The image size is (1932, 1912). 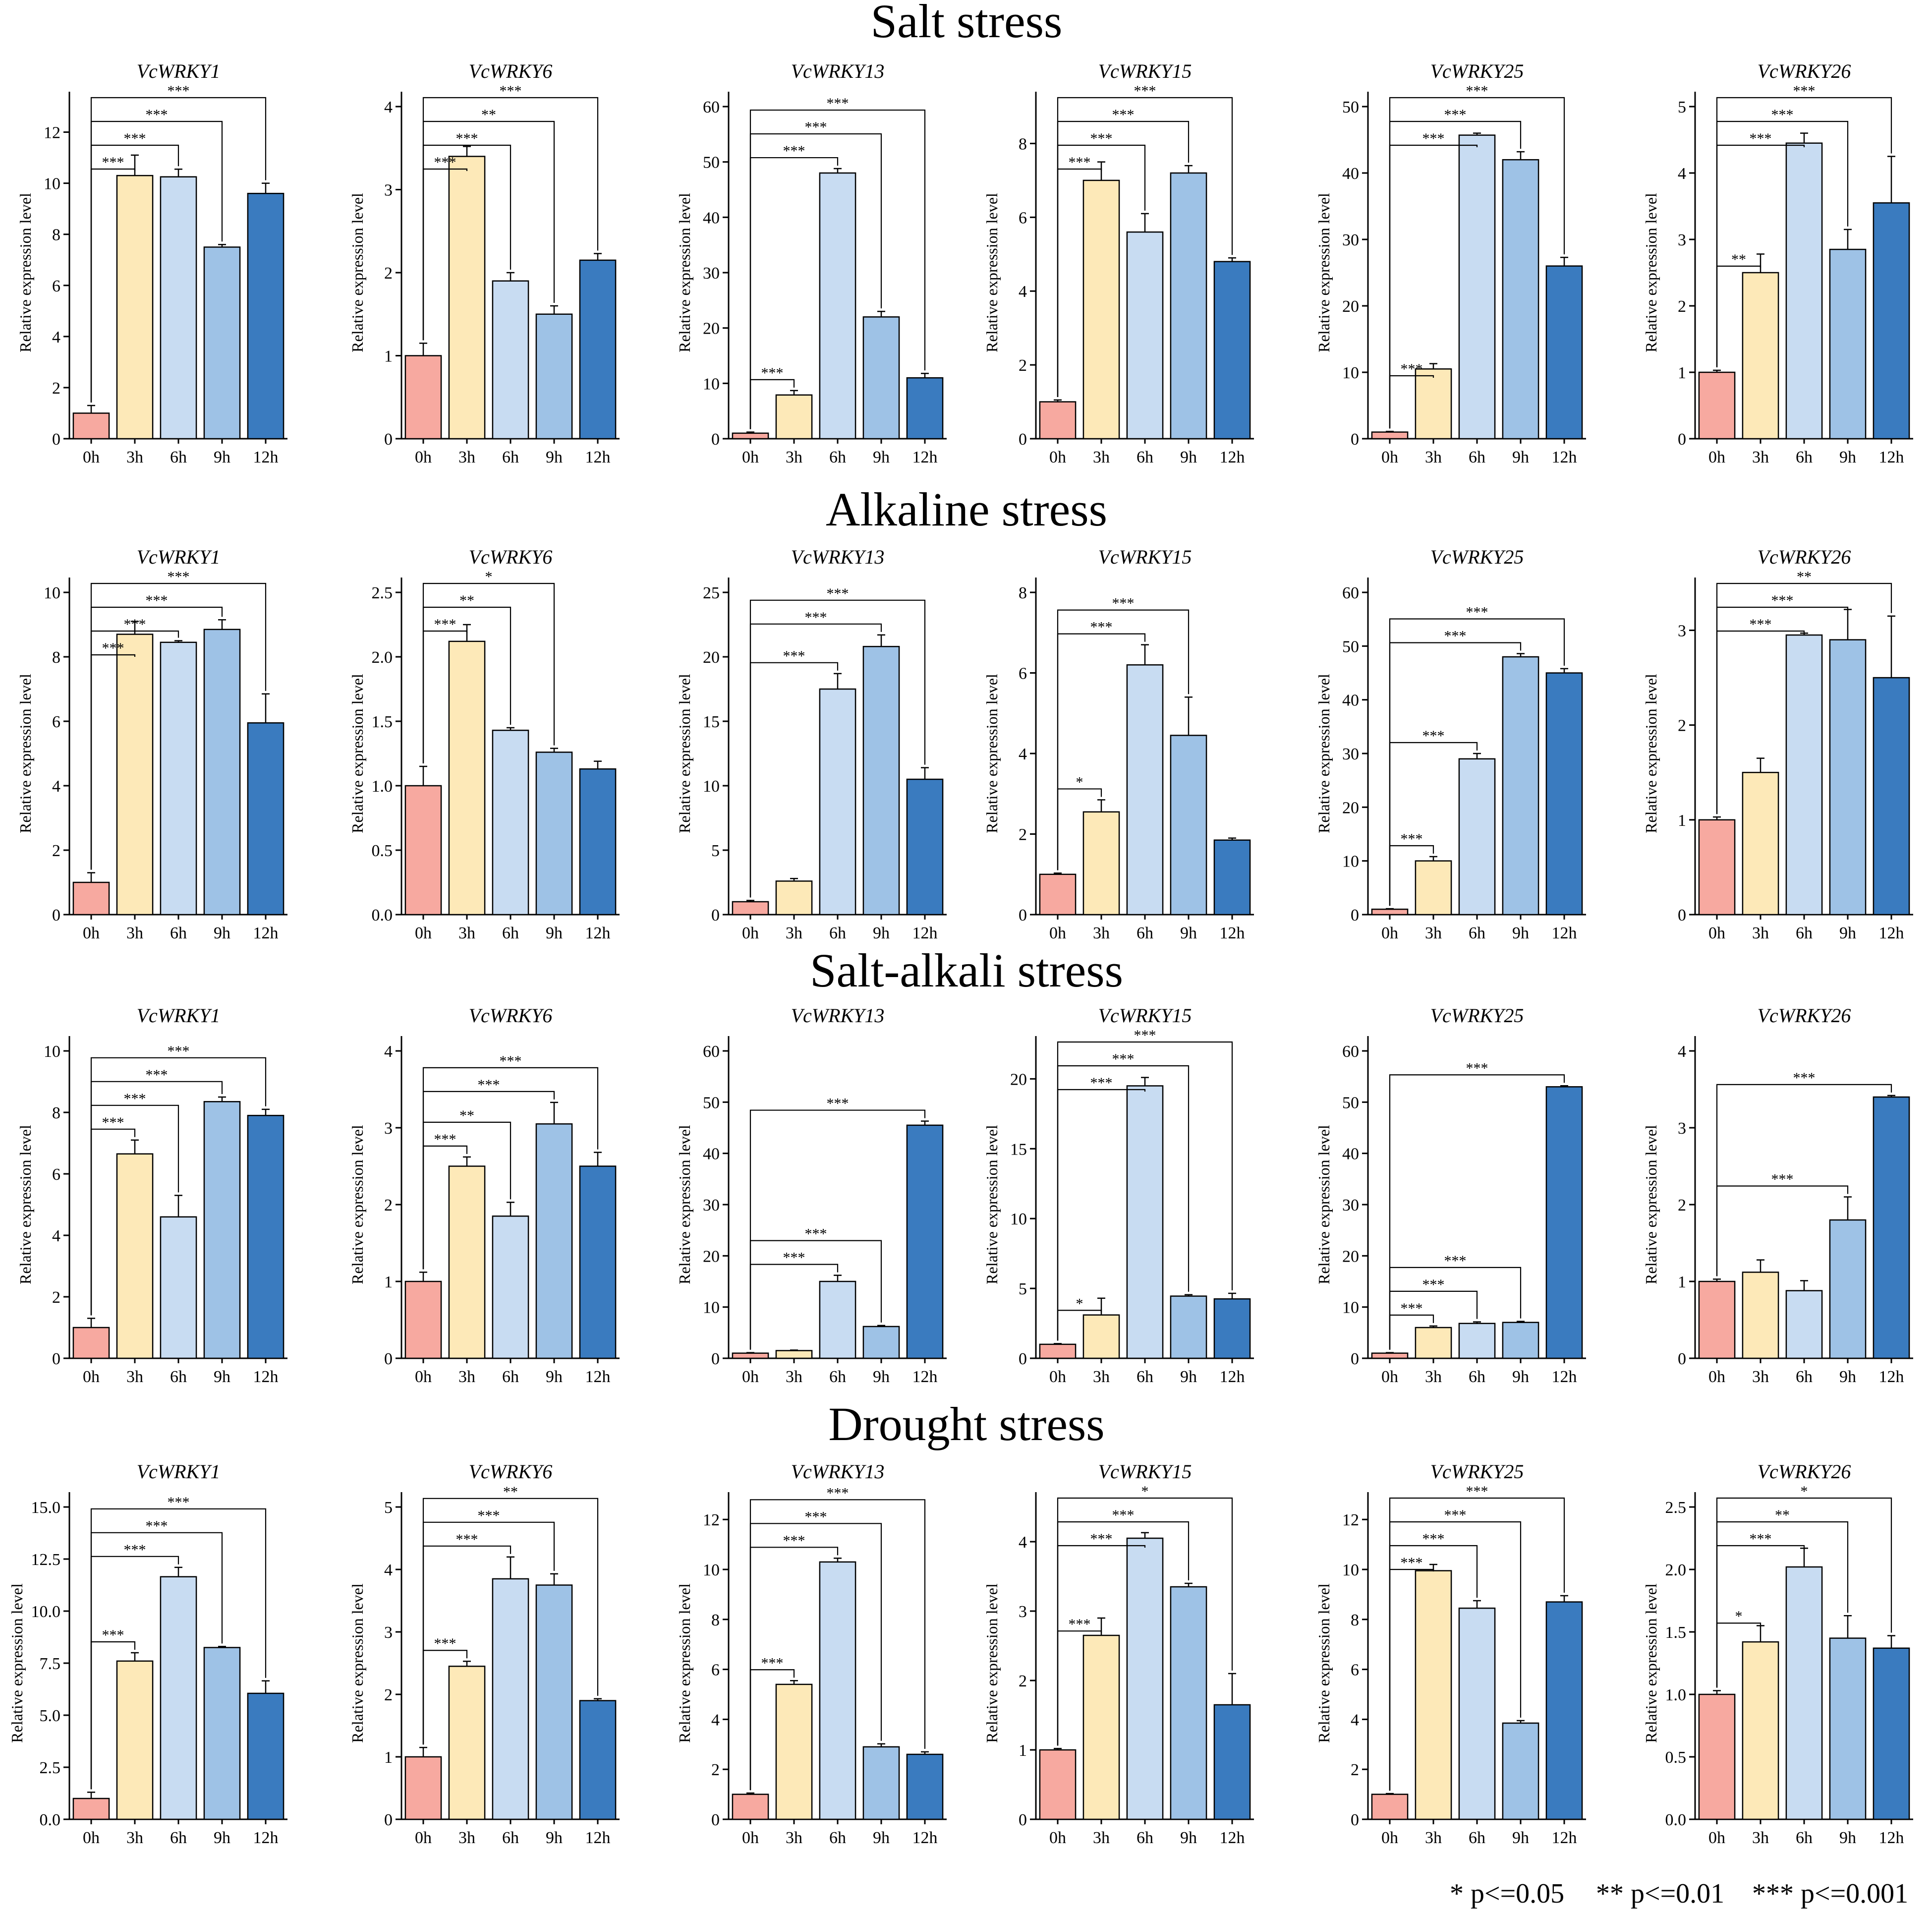 What do you see at coordinates (966, 509) in the screenshot?
I see `row-title: Alkaline stress` at bounding box center [966, 509].